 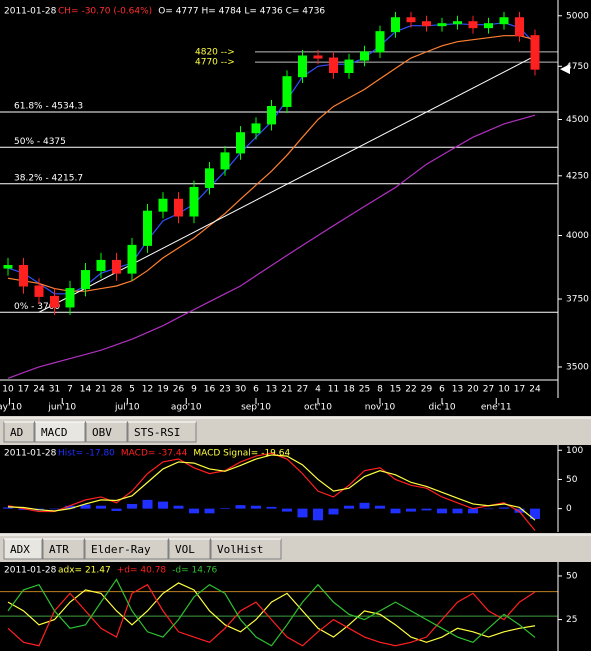 I want to click on month-label: sep'10, so click(x=256, y=408).